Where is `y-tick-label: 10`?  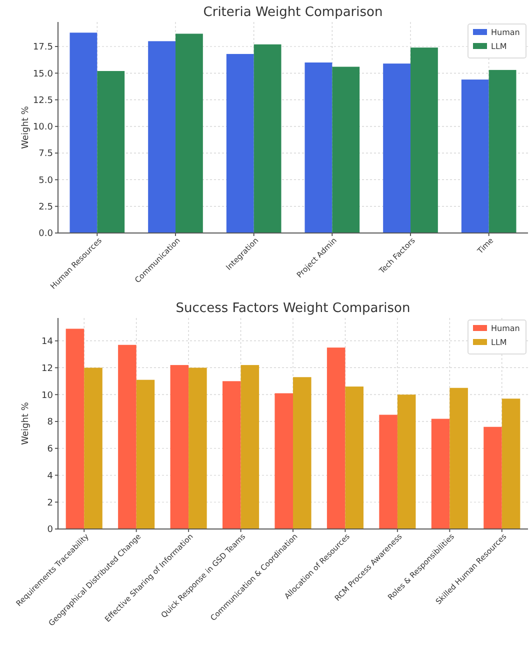 y-tick-label: 10 is located at coordinates (48, 395).